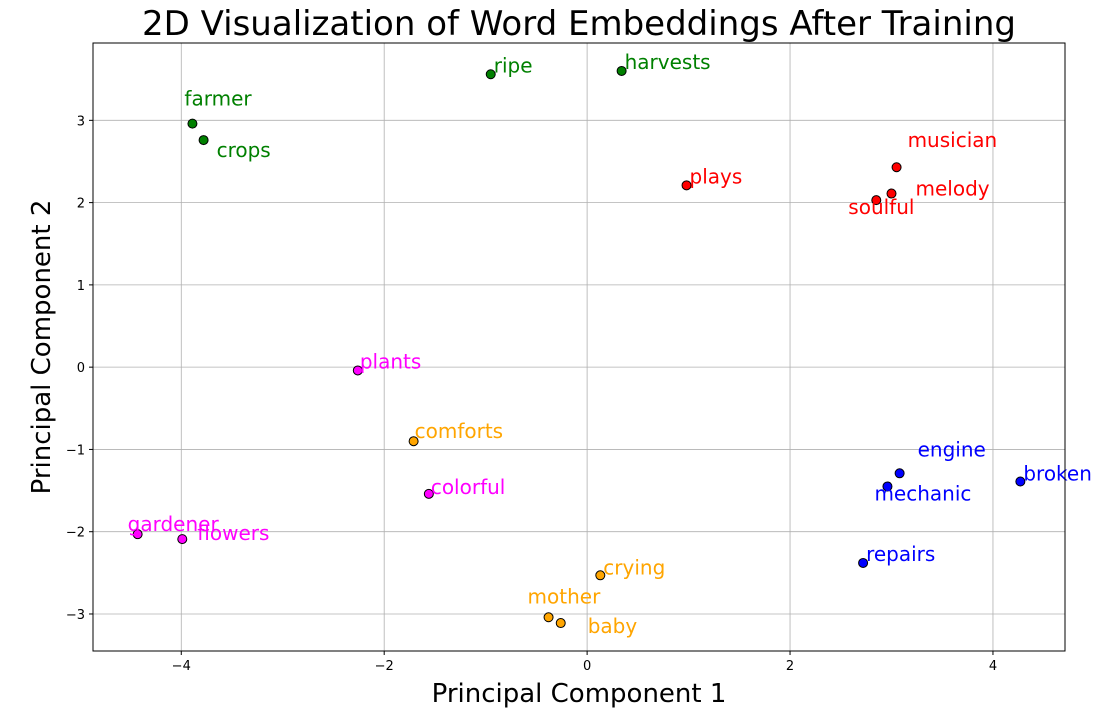 The image size is (1108, 718). Describe the element at coordinates (513, 65) in the screenshot. I see `point-label-ripe: ripe` at that location.